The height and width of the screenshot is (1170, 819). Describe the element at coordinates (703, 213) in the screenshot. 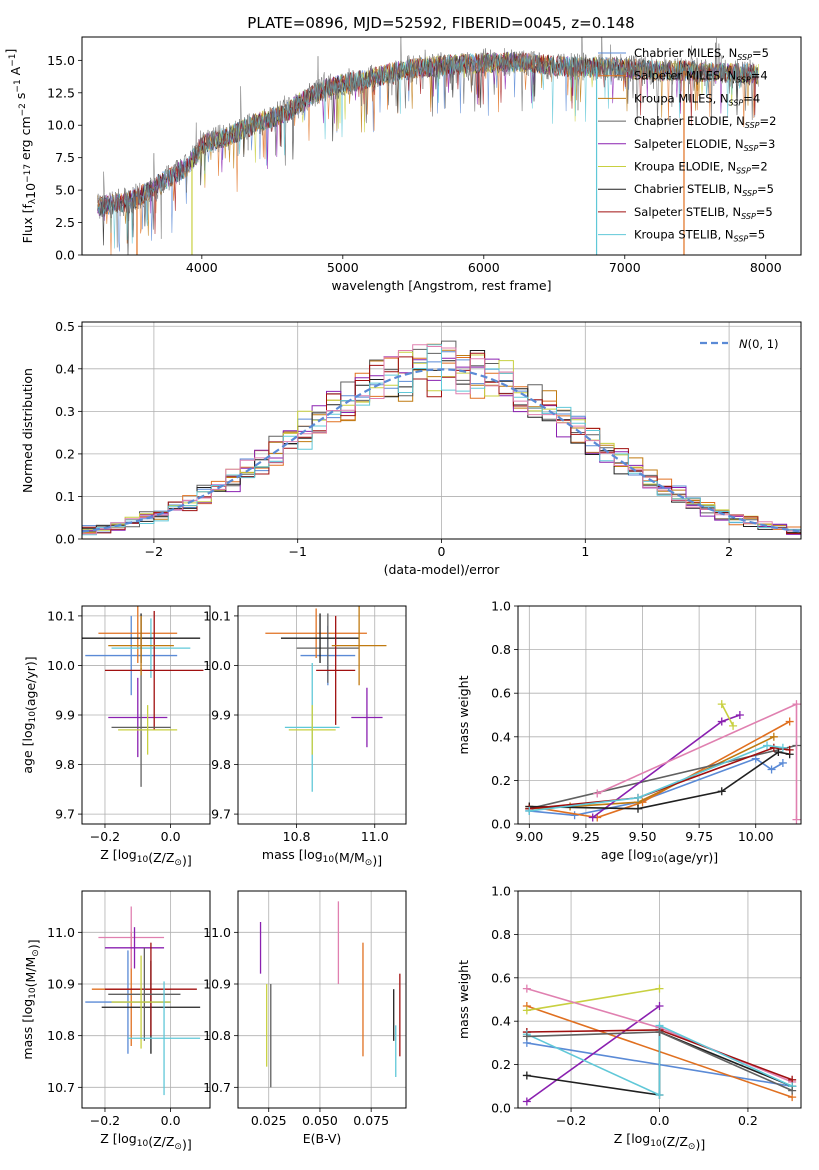

I see `legend-entry: Salpeter STELIB, NSSP=5` at that location.